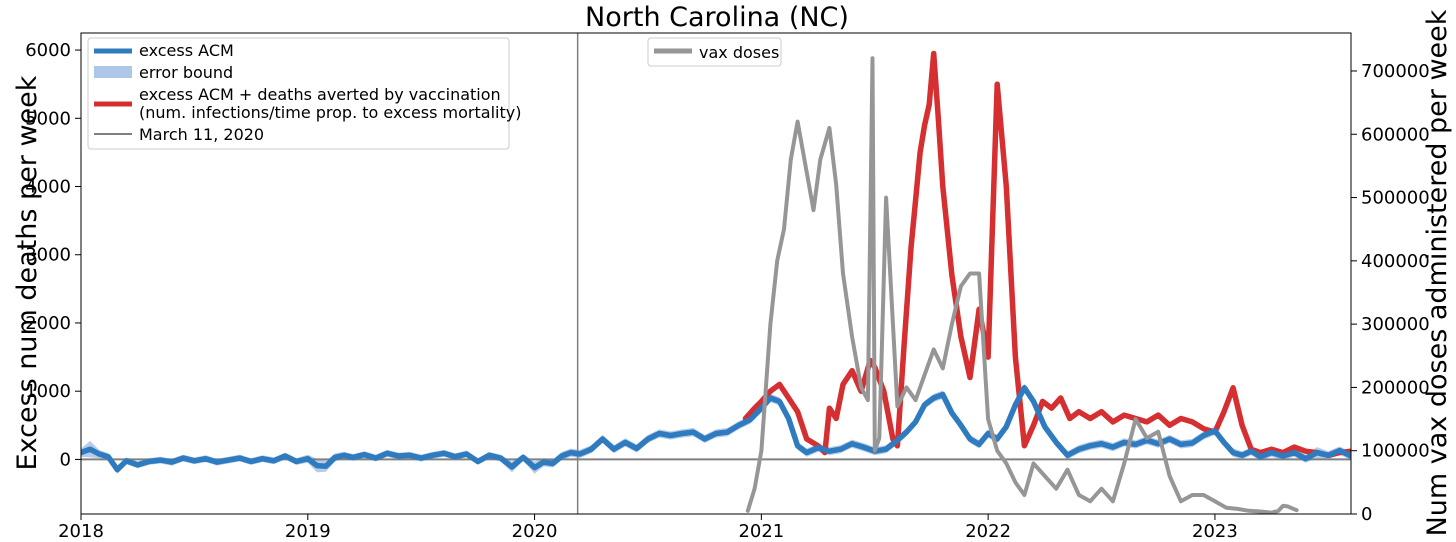  What do you see at coordinates (1395, 198) in the screenshot?
I see `y-right-tick-label-500000: 500000` at bounding box center [1395, 198].